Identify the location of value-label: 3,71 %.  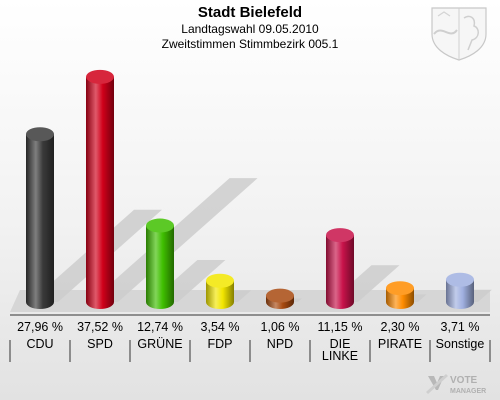
(460, 327).